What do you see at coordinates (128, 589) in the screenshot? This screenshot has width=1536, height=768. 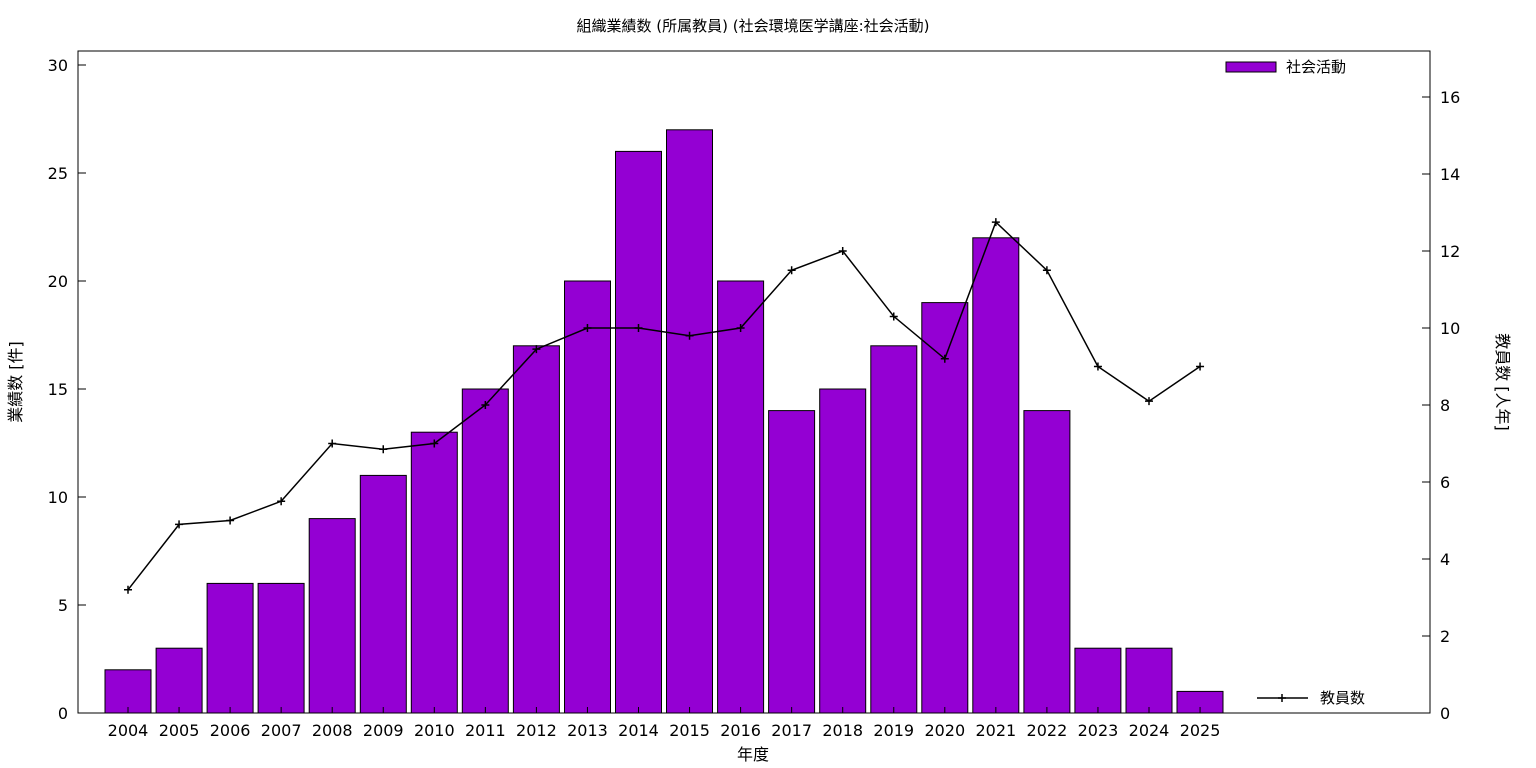 I see `point-2004` at bounding box center [128, 589].